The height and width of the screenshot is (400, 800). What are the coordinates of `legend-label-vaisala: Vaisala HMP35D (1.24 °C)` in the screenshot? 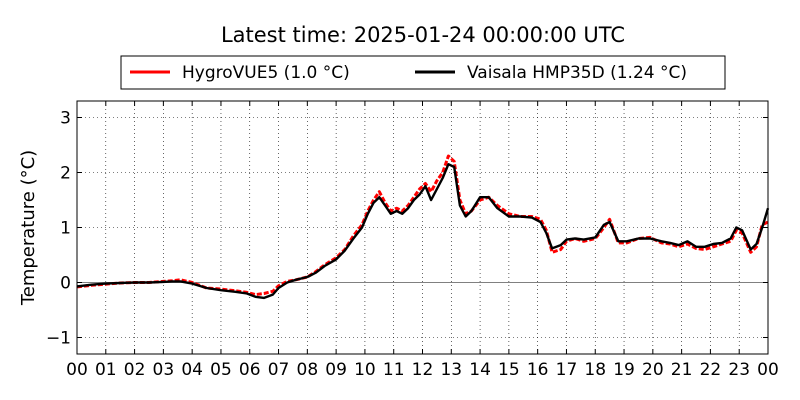 It's located at (577, 73).